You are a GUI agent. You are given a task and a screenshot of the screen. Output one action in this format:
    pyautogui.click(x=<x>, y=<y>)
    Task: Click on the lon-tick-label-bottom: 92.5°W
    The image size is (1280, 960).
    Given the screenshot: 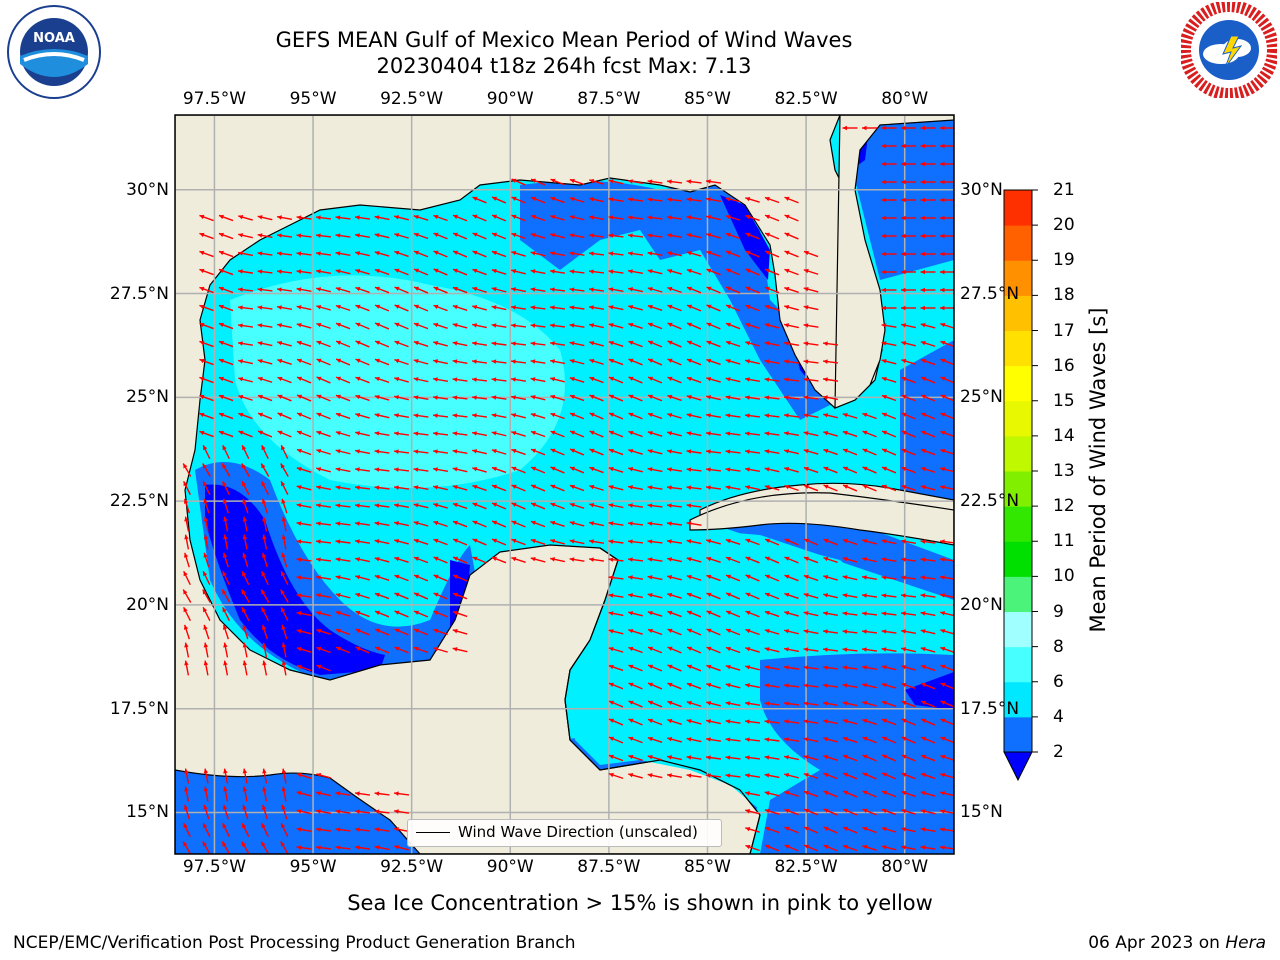 What is the action you would take?
    pyautogui.click(x=412, y=867)
    